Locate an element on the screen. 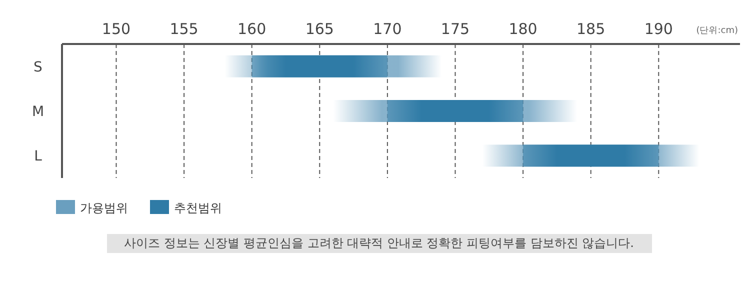 The width and height of the screenshot is (746, 287). y-tick-label: M is located at coordinates (38, 112).